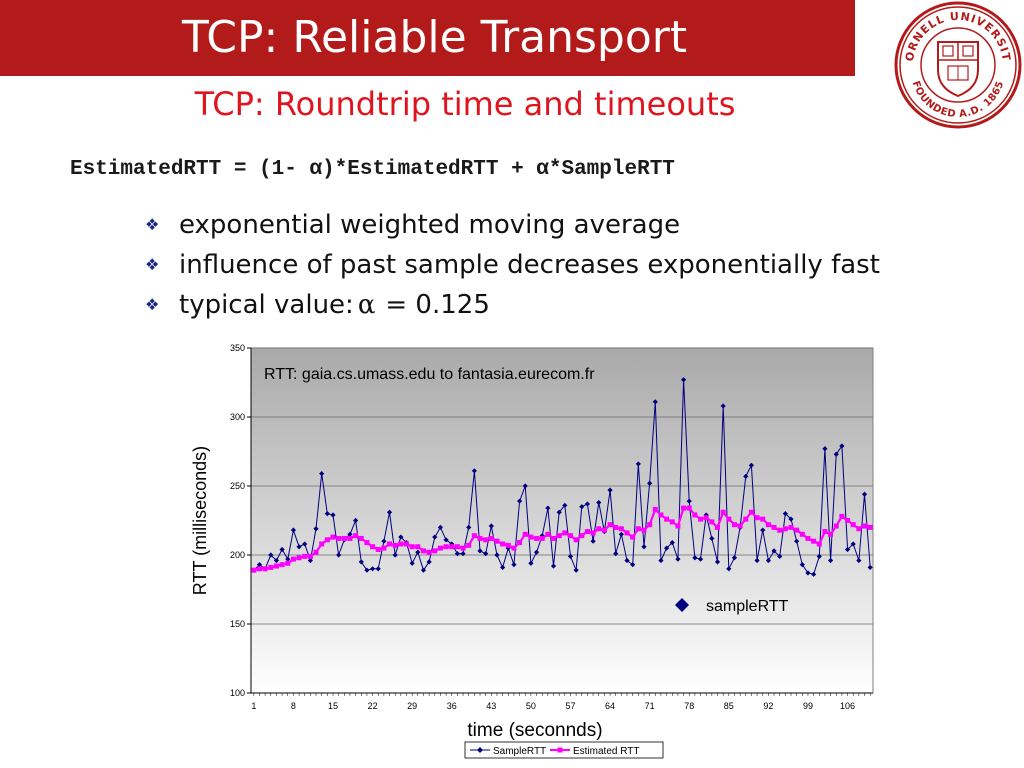  Describe the element at coordinates (519, 751) in the screenshot. I see `legend-label: SampleRTT` at that location.